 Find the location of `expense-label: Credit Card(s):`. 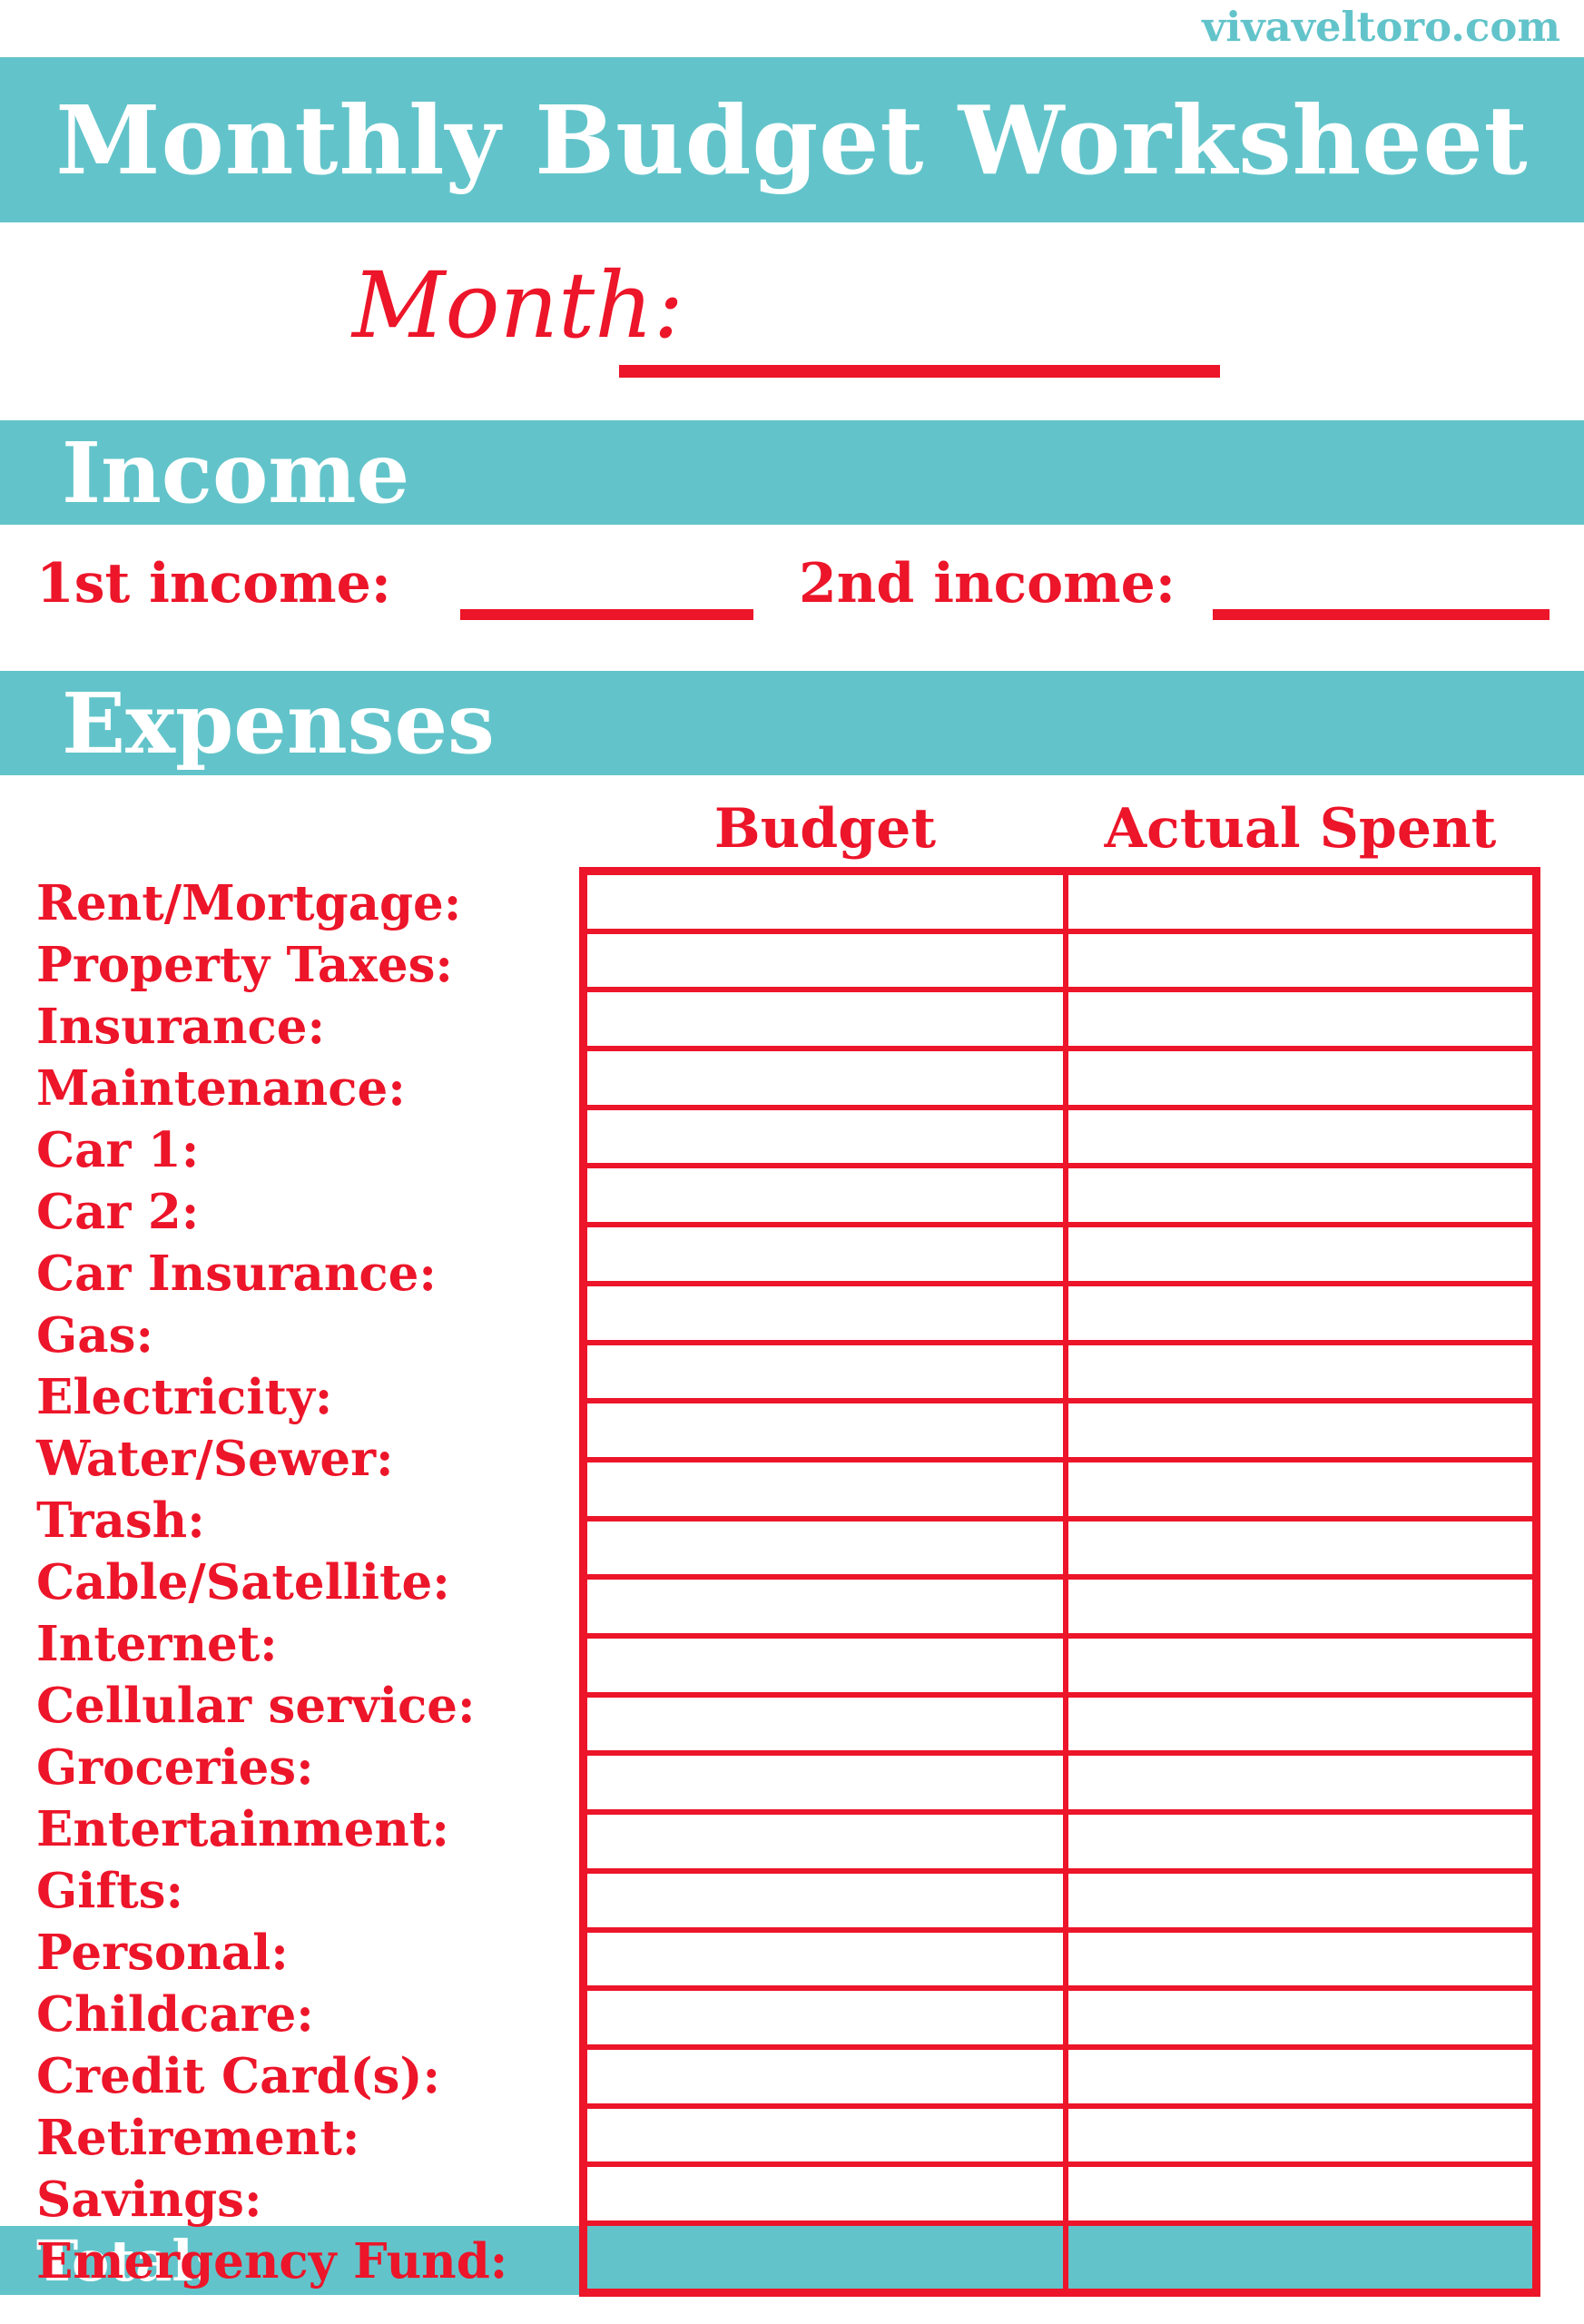

expense-label: Credit Card(s): is located at coordinates (238, 2076).